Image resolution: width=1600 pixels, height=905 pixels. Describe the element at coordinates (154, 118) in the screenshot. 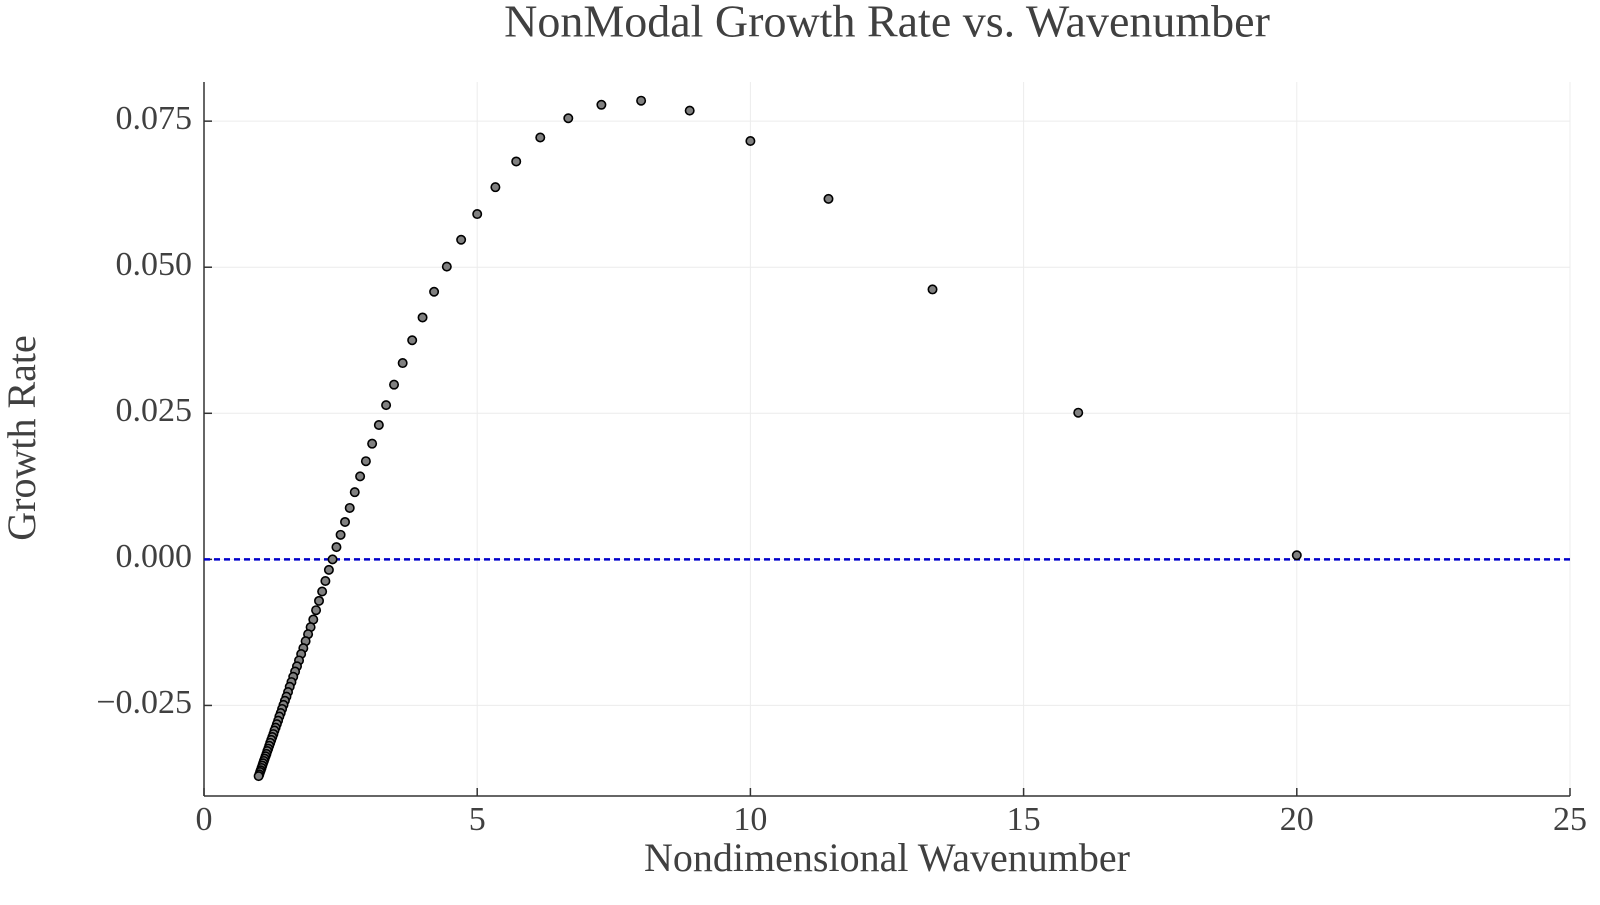

I see `y-tick-label: 0.075` at that location.